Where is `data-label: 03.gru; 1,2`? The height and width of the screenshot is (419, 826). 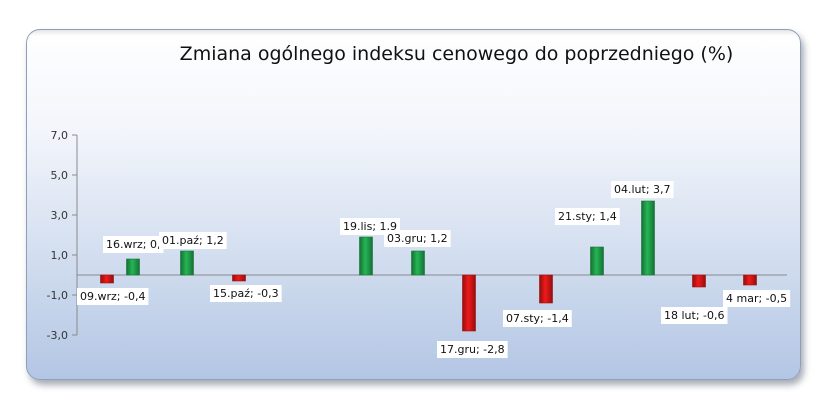 data-label: 03.gru; 1,2 is located at coordinates (417, 238).